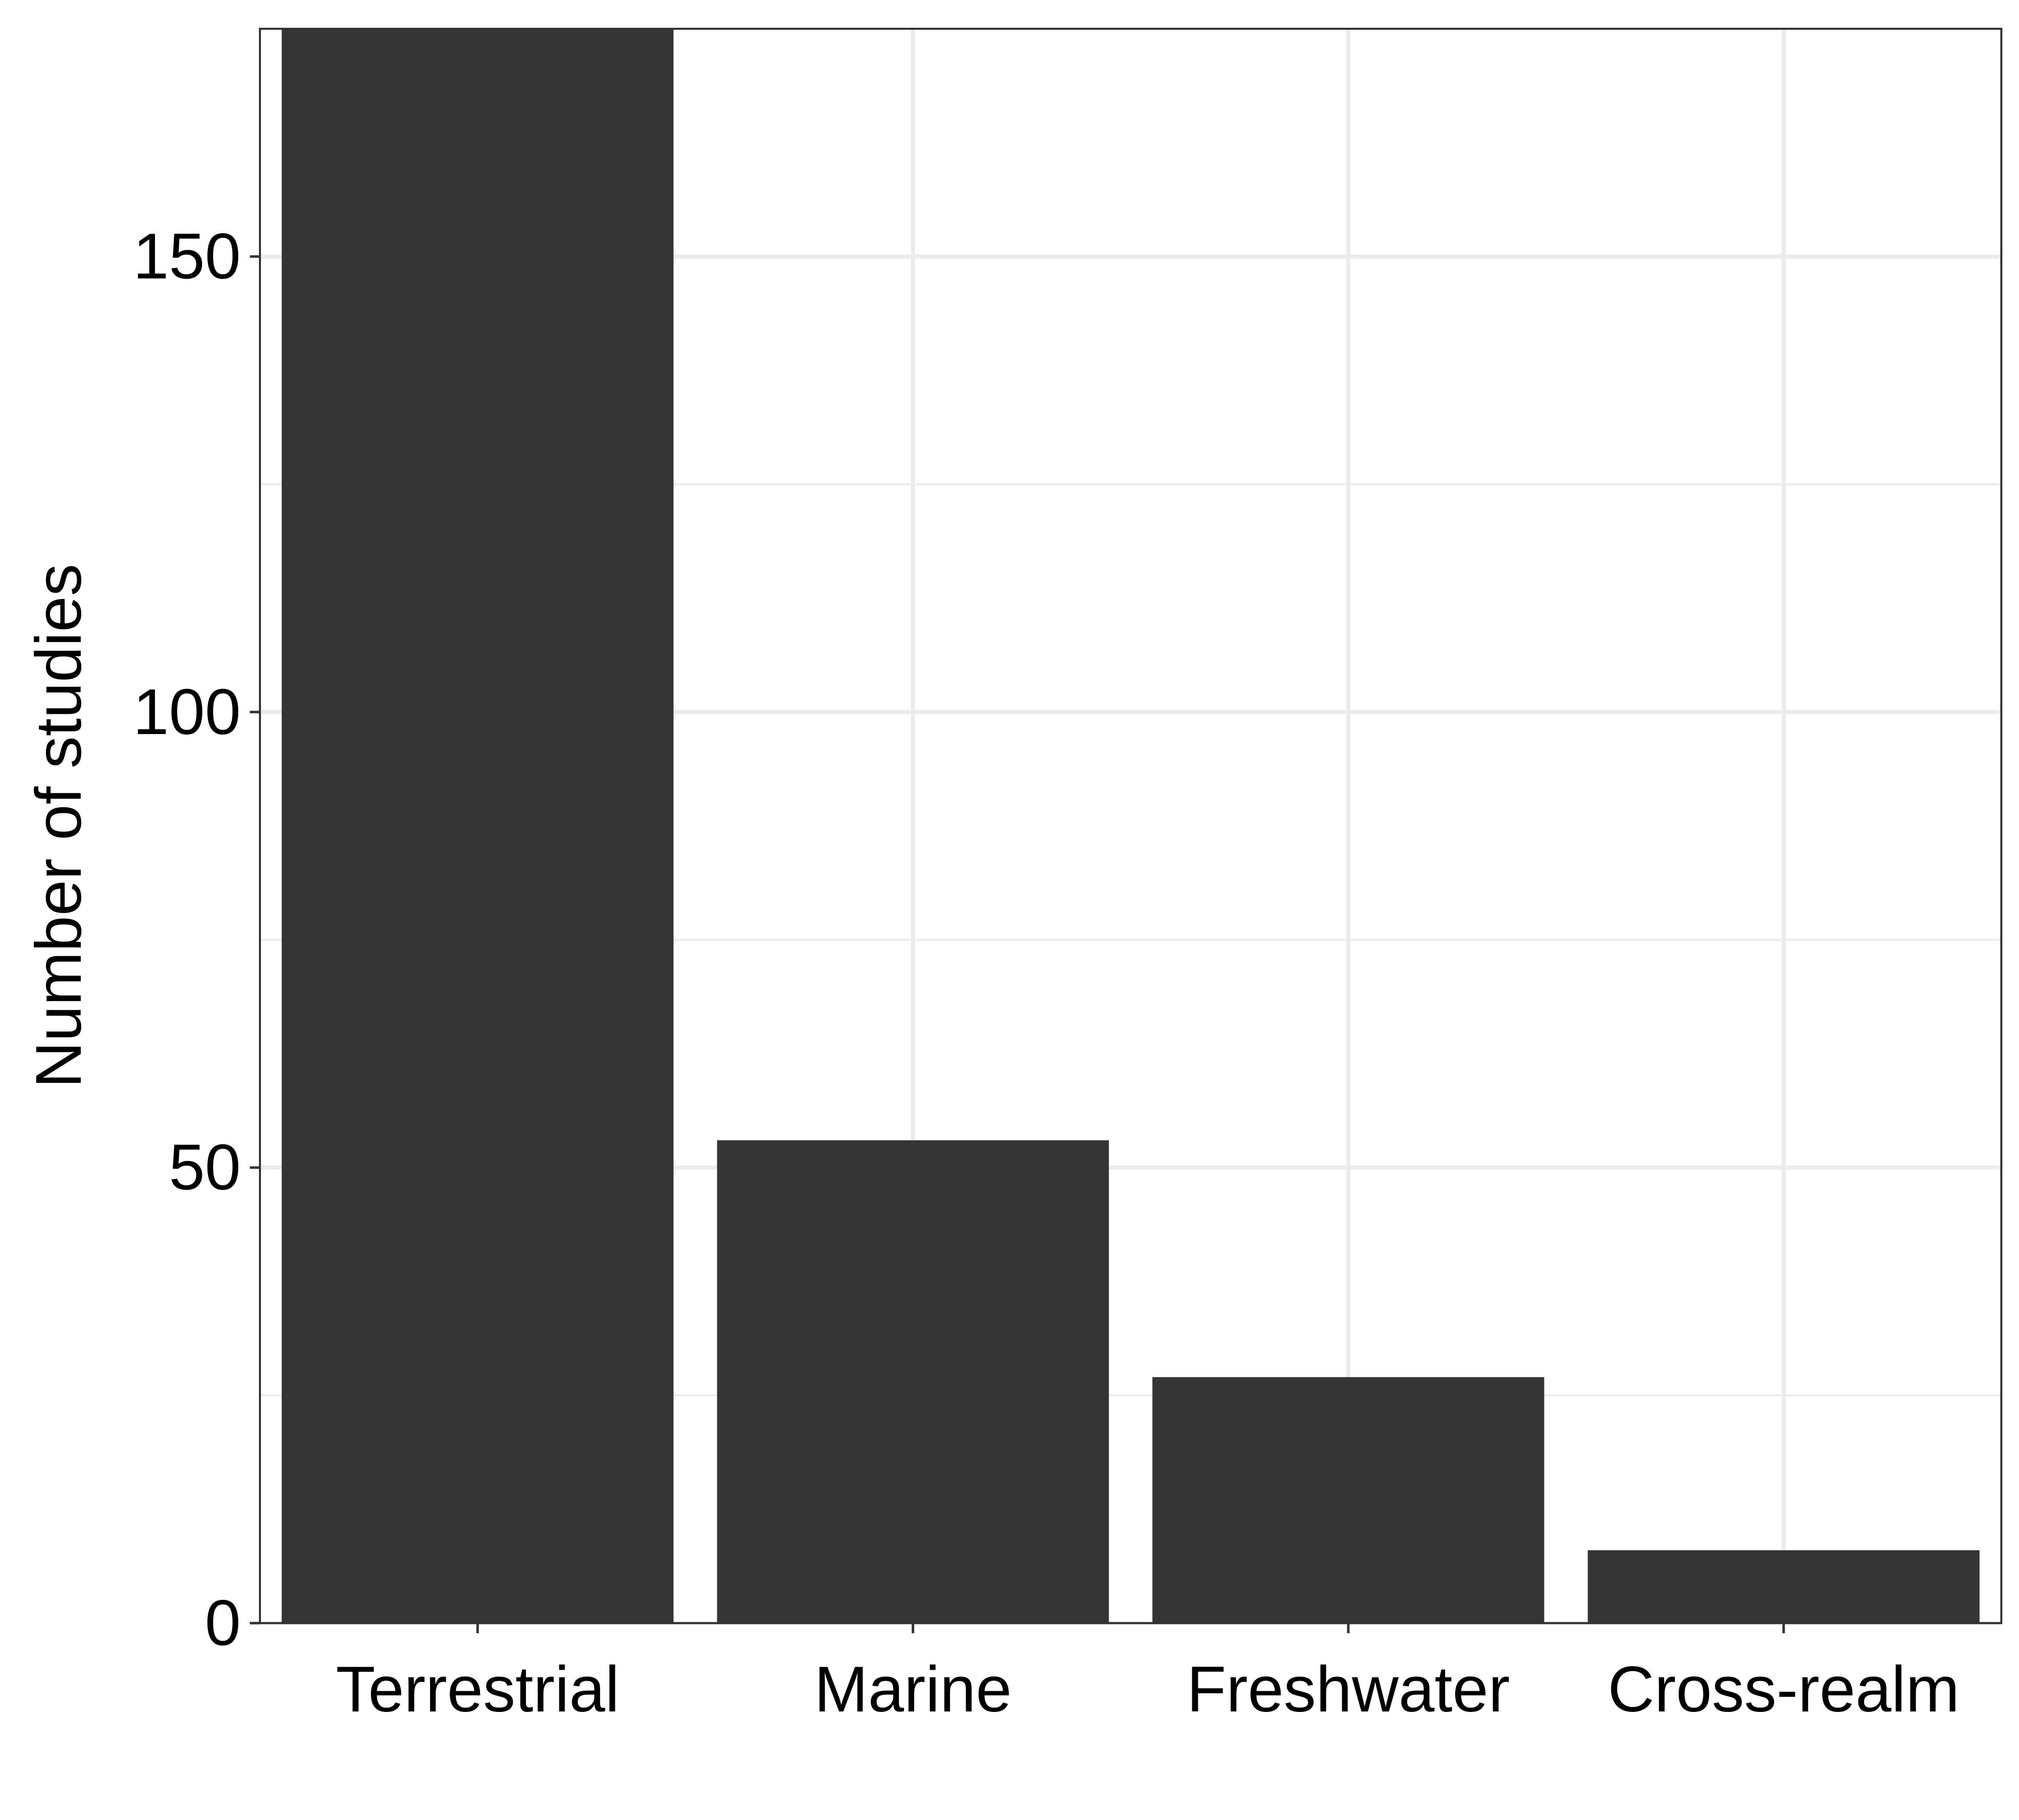 The width and height of the screenshot is (2019, 1820). I want to click on x-tick-label: Marine, so click(913, 1690).